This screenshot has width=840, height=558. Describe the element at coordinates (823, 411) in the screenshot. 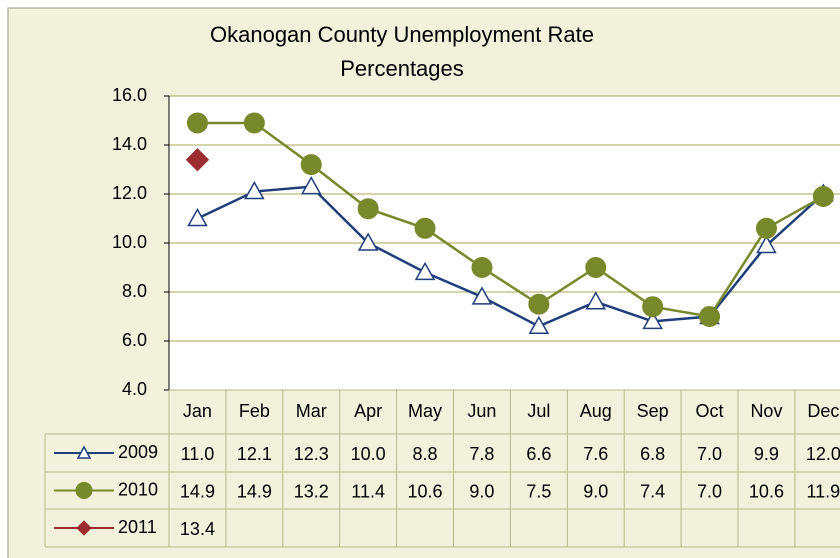

I see `x-tick-label: Dec` at that location.